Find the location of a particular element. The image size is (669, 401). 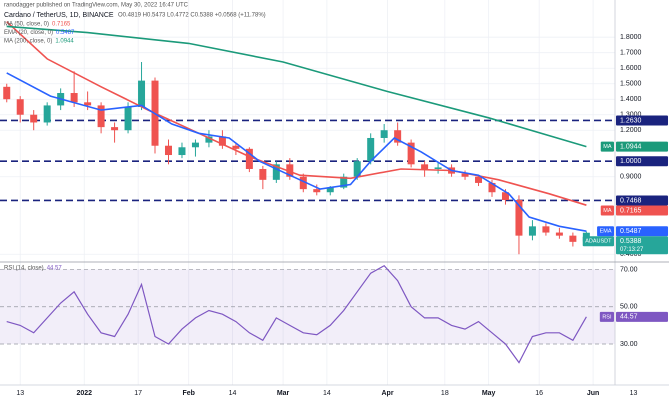

y-tick-label: 30.00 is located at coordinates (629, 344).